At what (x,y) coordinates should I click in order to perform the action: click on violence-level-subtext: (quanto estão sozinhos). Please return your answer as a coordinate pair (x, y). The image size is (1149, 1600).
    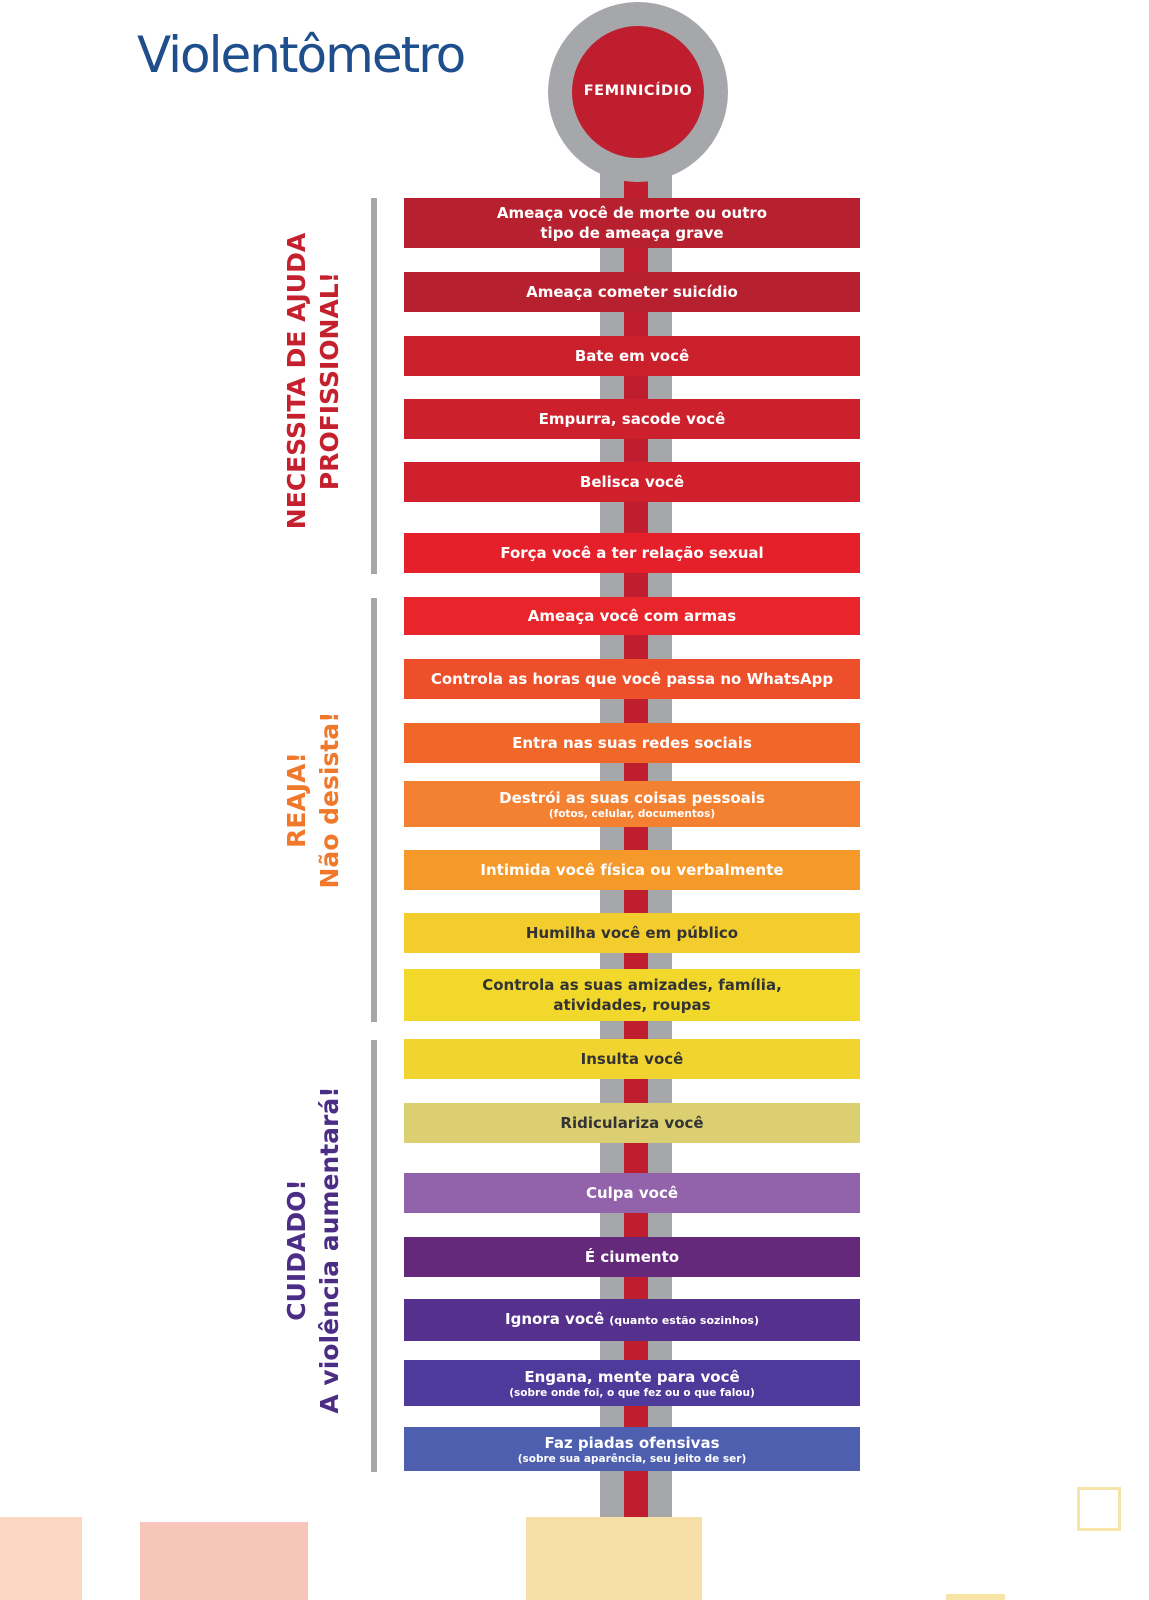
    Looking at the image, I should click on (684, 1320).